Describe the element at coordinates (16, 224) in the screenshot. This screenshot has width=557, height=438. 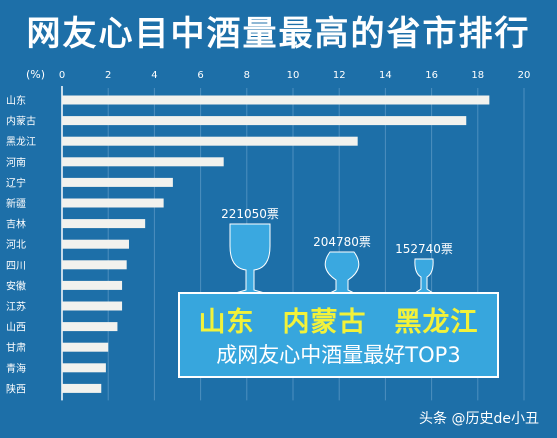
I see `y-tick-label: 吉林` at that location.